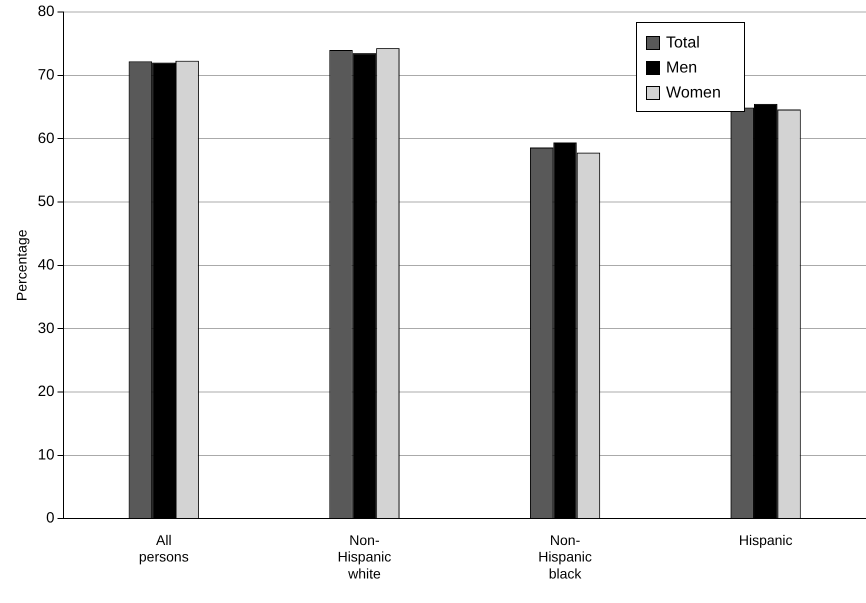 The image size is (866, 603). Describe the element at coordinates (682, 67) in the screenshot. I see `legend-label: Men` at that location.